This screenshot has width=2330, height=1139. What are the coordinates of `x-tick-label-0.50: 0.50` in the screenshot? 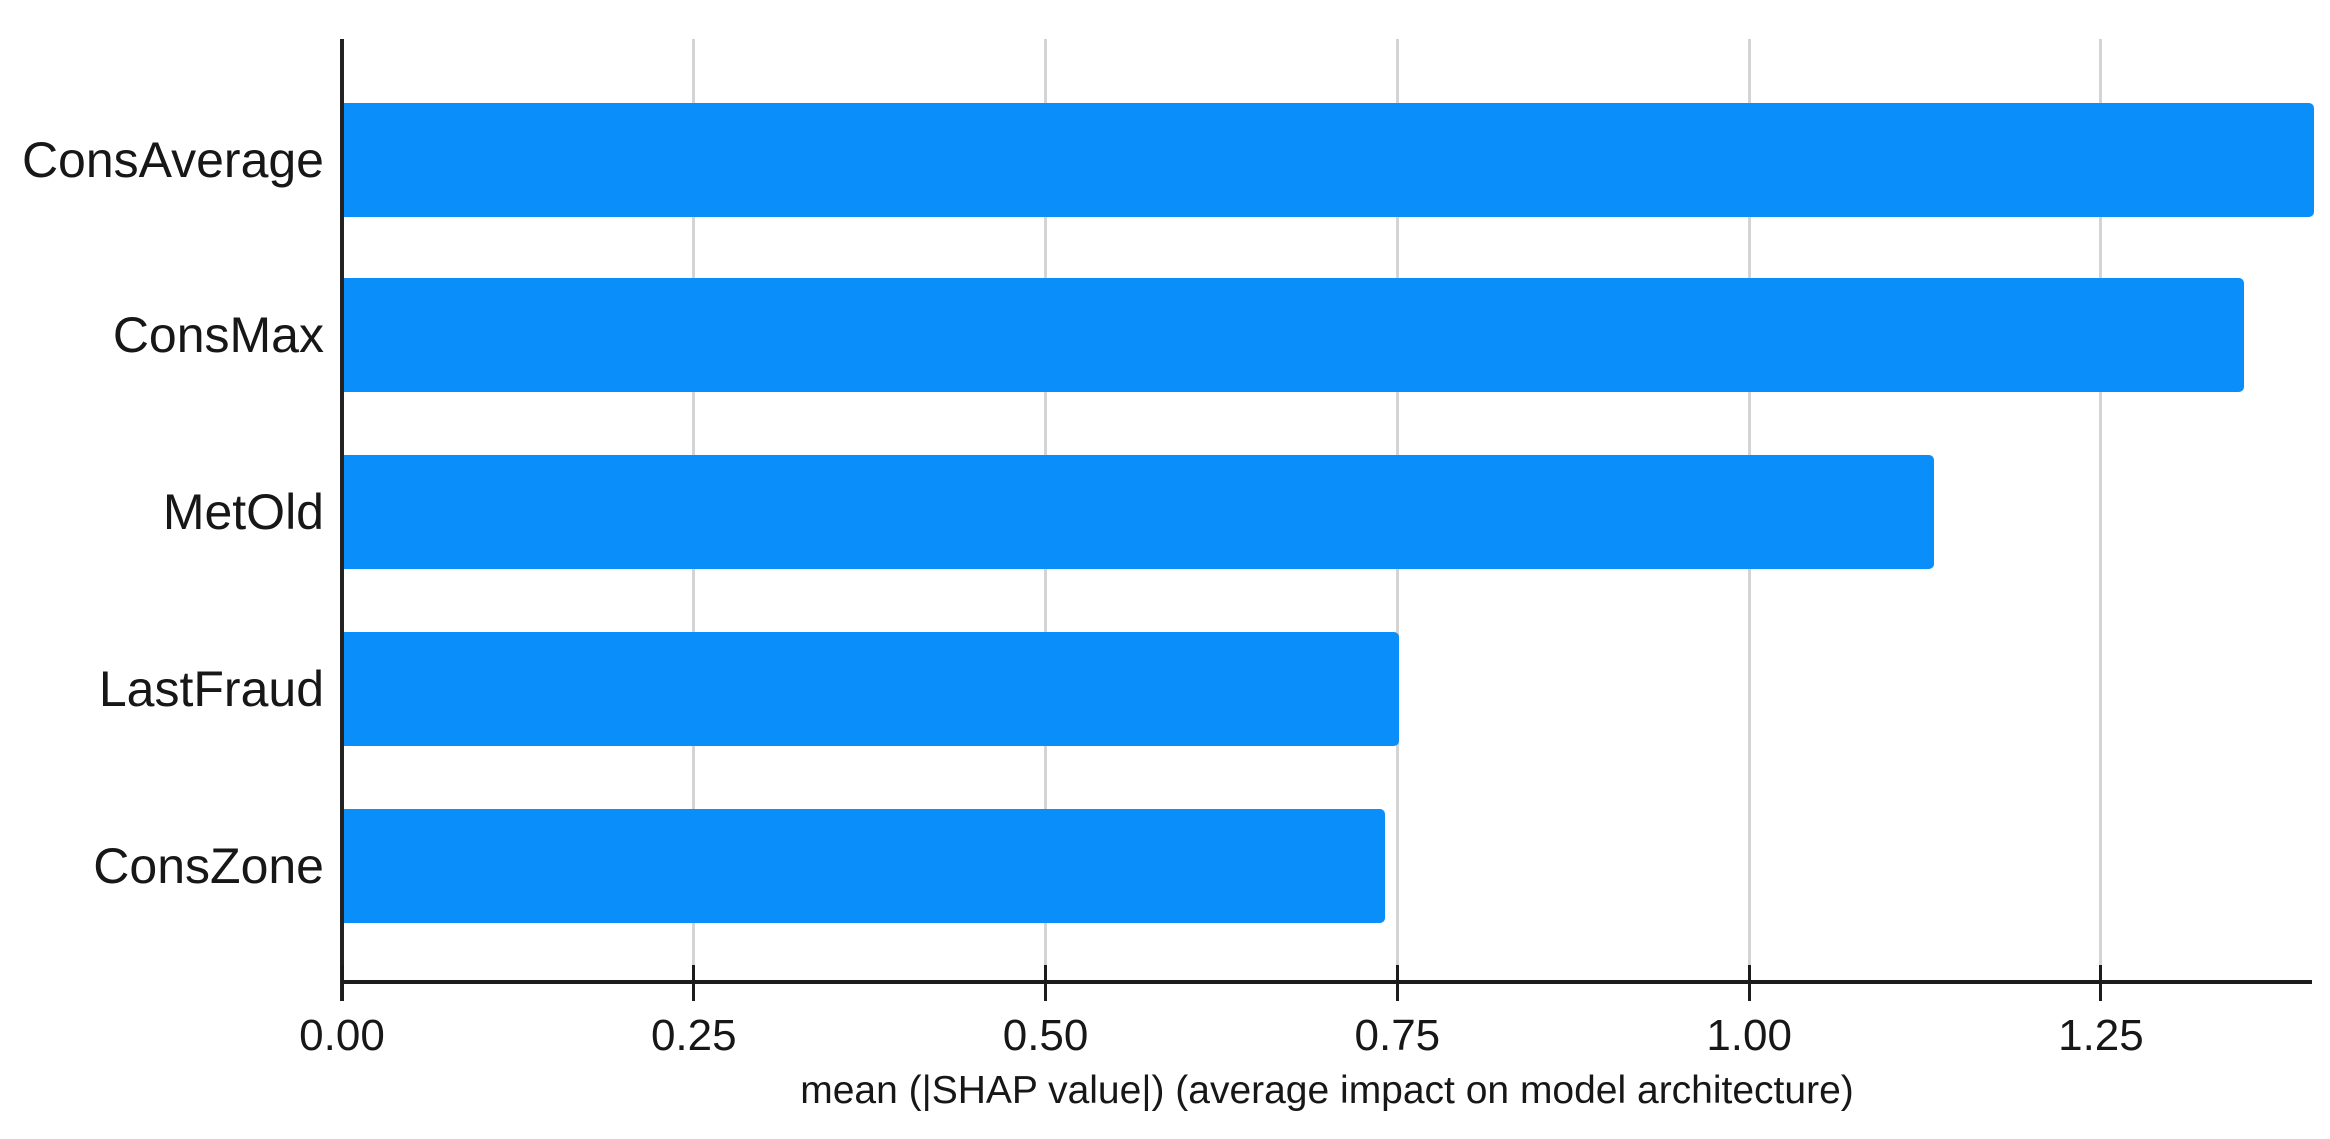 It's located at (1045, 1035).